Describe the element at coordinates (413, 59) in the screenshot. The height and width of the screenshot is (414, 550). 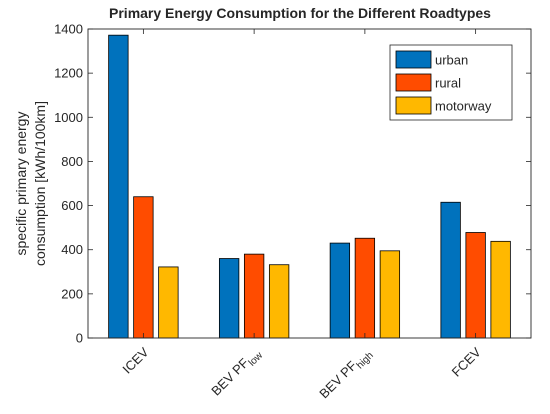
I see `legend-swatch-urban` at that location.